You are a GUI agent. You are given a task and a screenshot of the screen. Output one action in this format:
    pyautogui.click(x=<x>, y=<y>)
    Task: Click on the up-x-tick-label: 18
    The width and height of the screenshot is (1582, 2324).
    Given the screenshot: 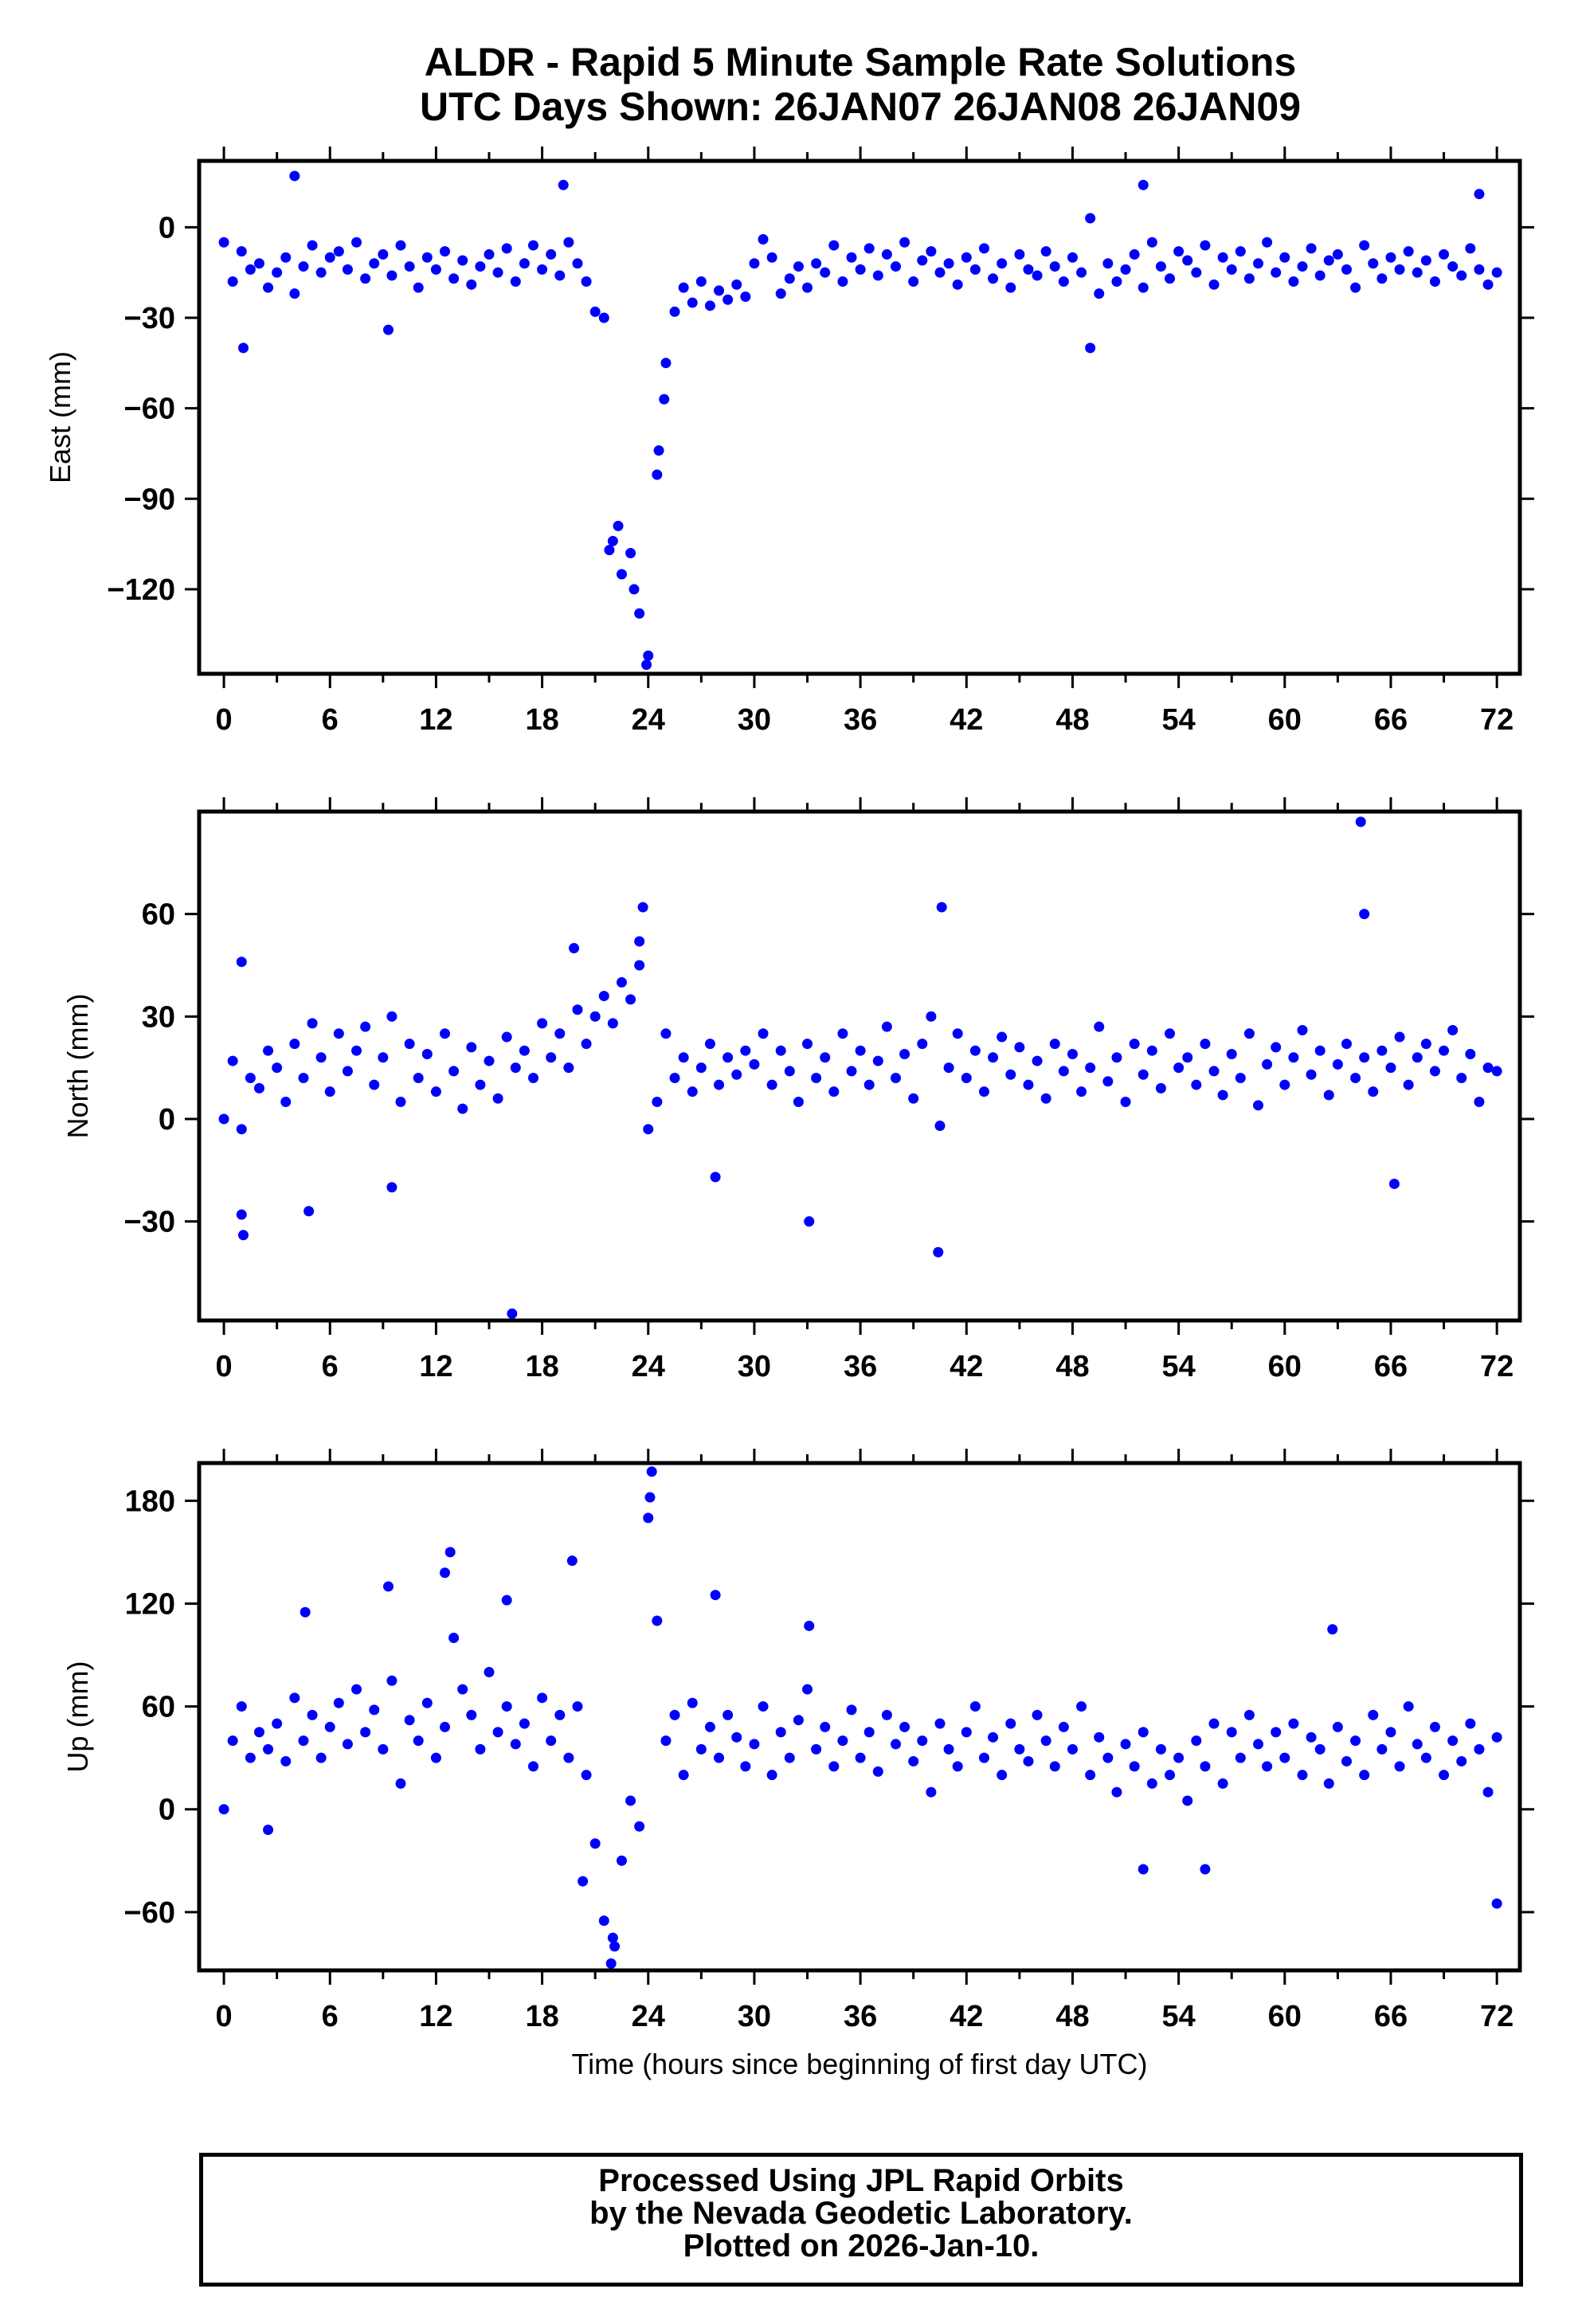 What is the action you would take?
    pyautogui.click(x=541, y=2016)
    